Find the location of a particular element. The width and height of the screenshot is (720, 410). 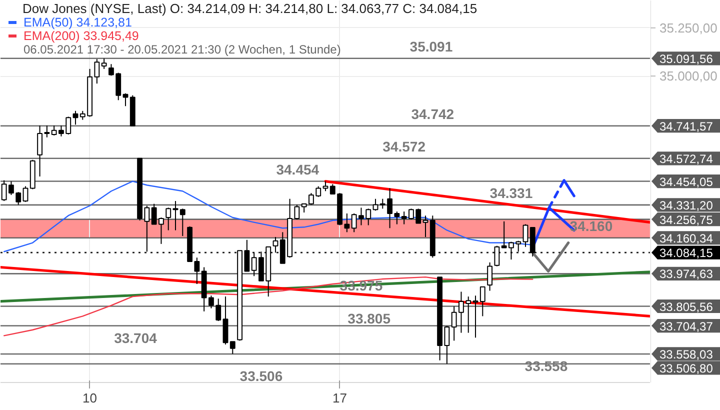

ref-line-label: 35.091,56 is located at coordinates (687, 59).